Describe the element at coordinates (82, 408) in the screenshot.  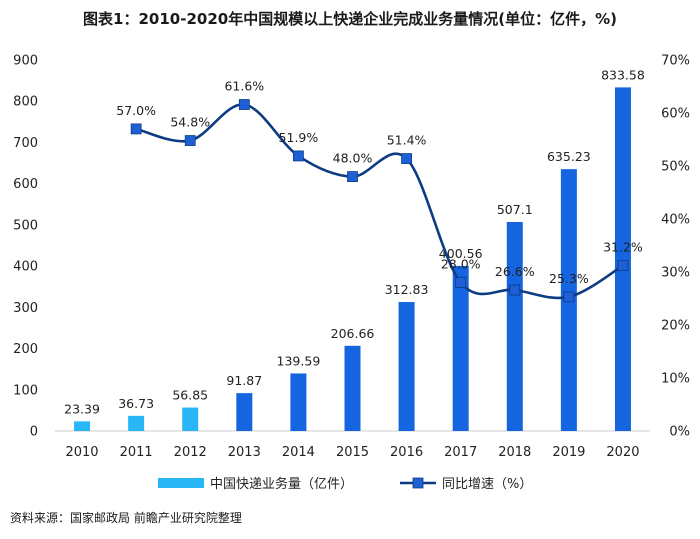
I see `bar-label-2010: 23.39` at that location.